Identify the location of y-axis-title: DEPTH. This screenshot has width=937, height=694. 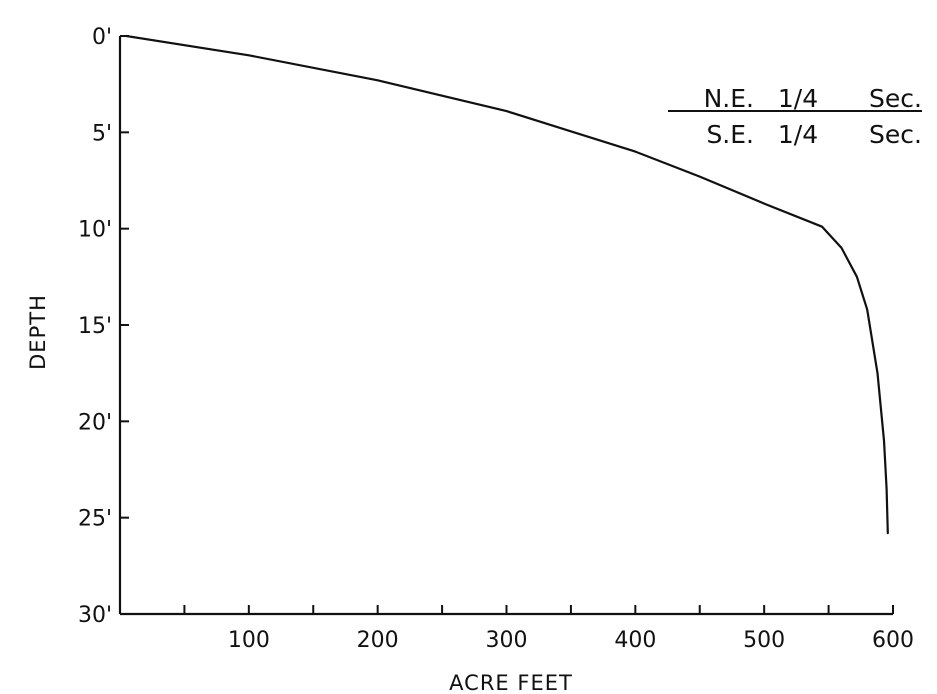
(38, 332).